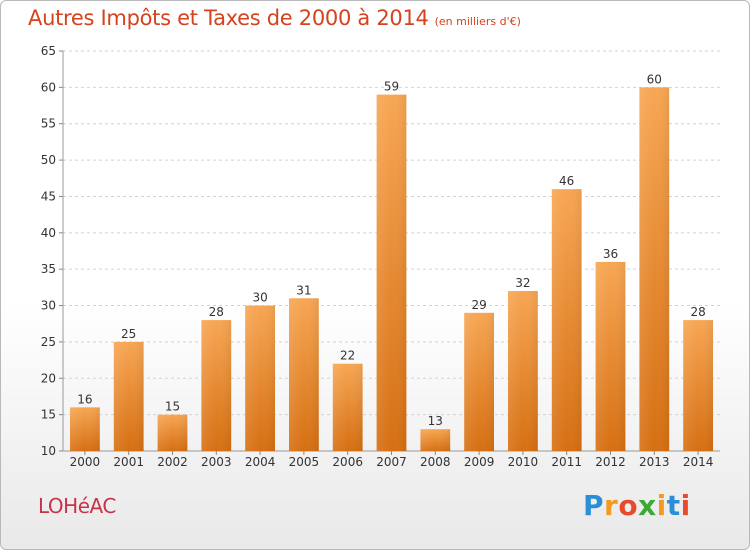  I want to click on x-tick-label-2005: 2005, so click(304, 462).